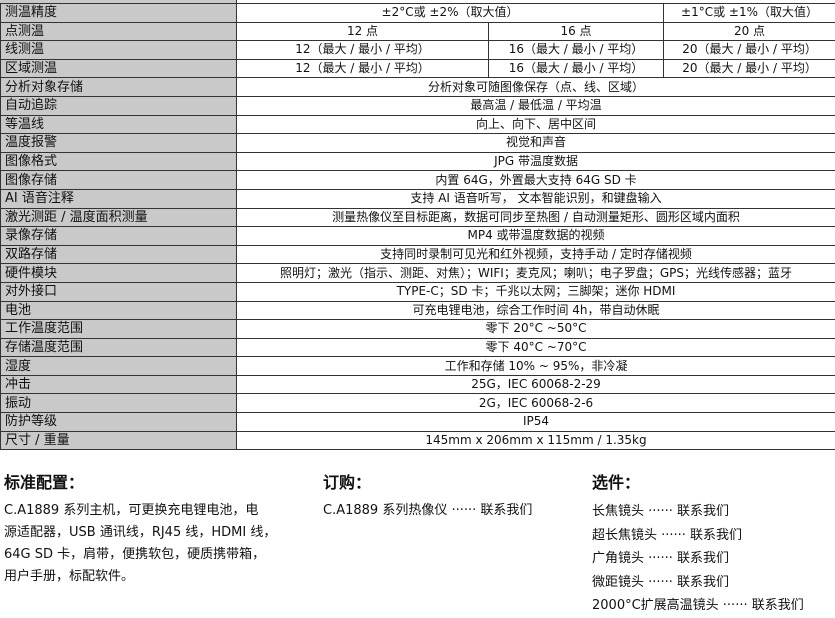  Describe the element at coordinates (140, 555) in the screenshot. I see `standard-line: 64G SD 卡，肩带，便携软包，硬质携带箱，` at that location.